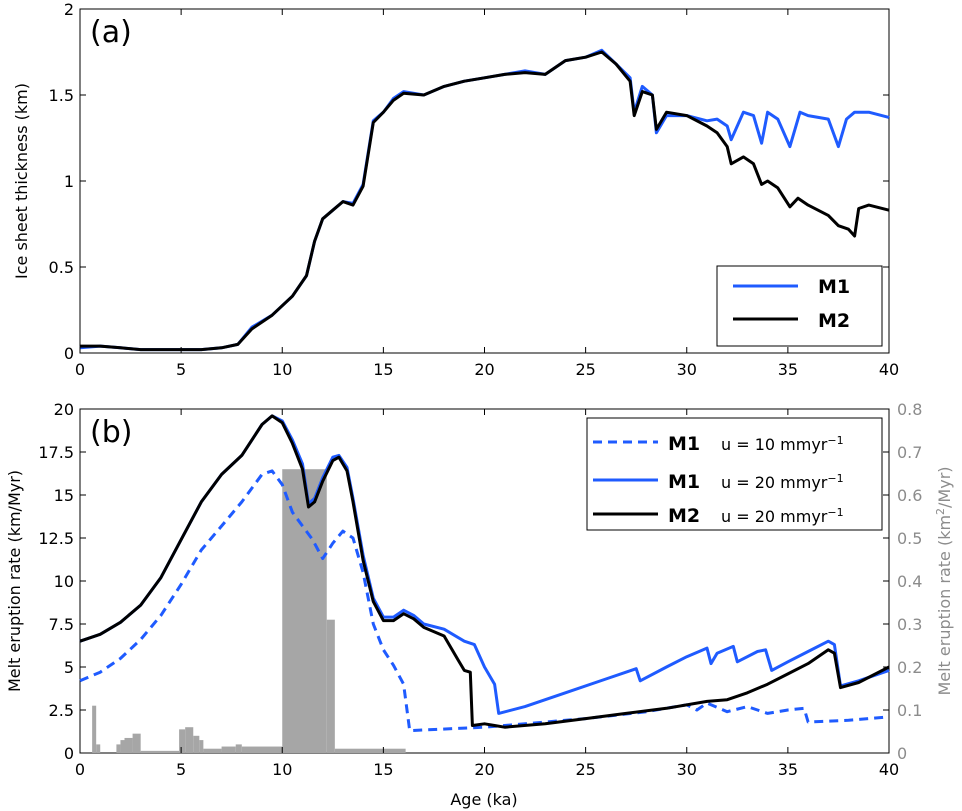  Describe the element at coordinates (909, 624) in the screenshot. I see `right-y-tick-label: 0.3` at that location.